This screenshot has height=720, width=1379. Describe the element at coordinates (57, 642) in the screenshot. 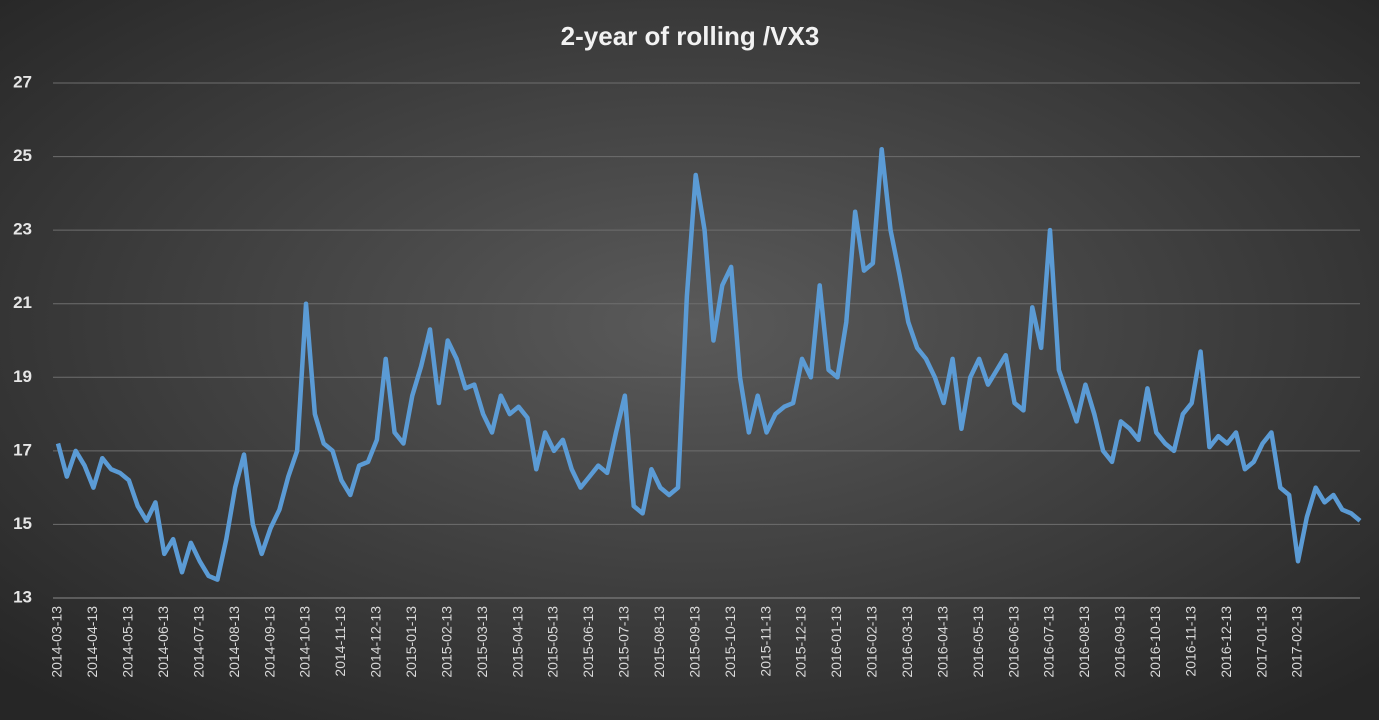

I see `x-tick-label: 2014-03-13` at that location.